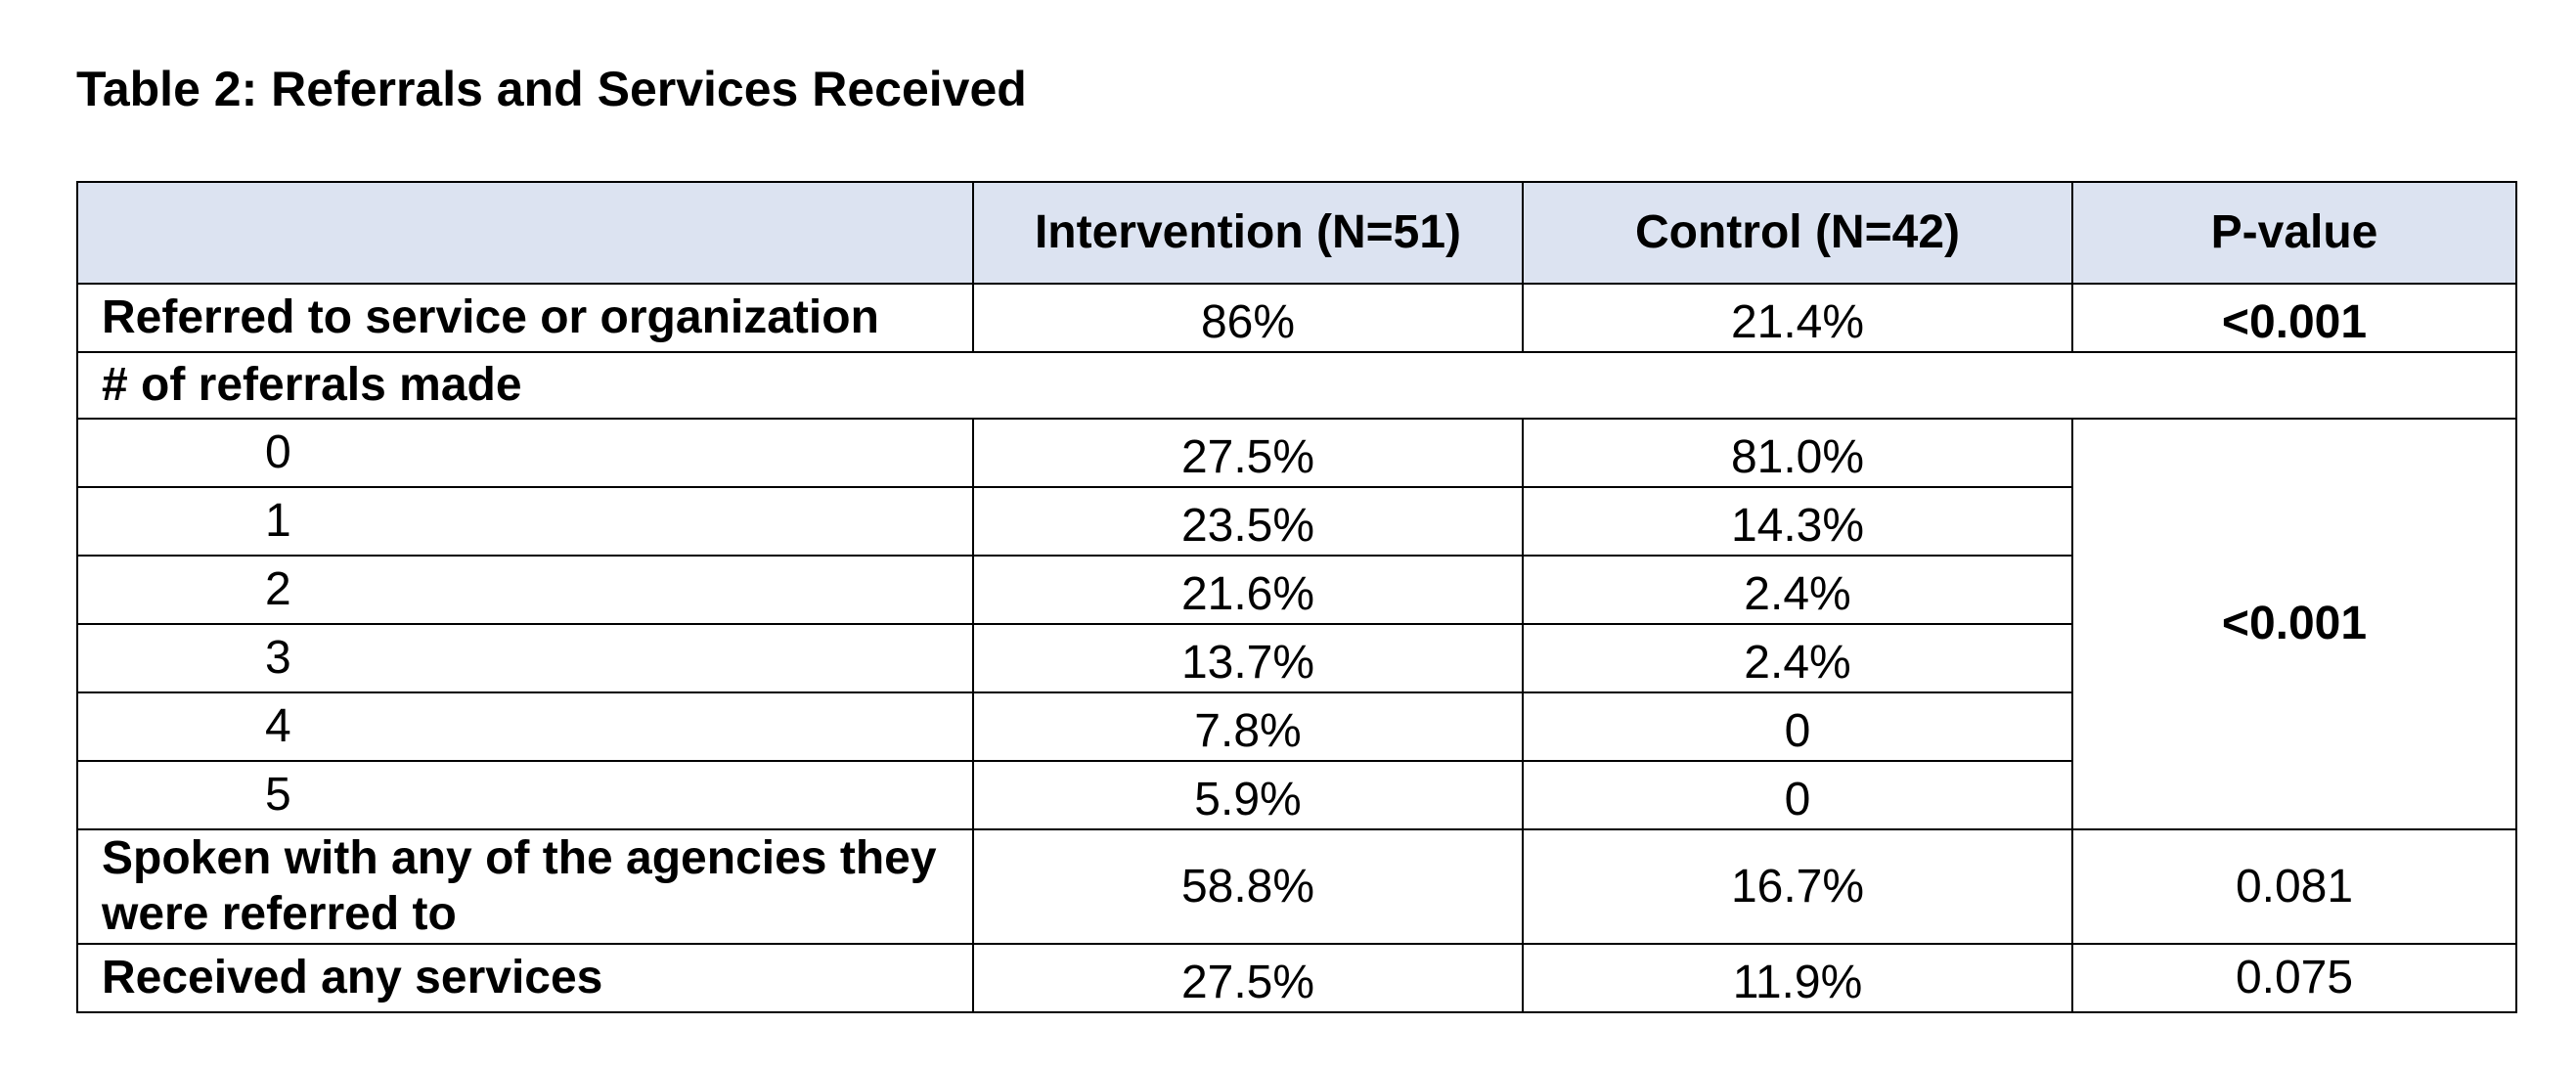  Describe the element at coordinates (1248, 318) in the screenshot. I see `cell-intervention: 86%` at that location.